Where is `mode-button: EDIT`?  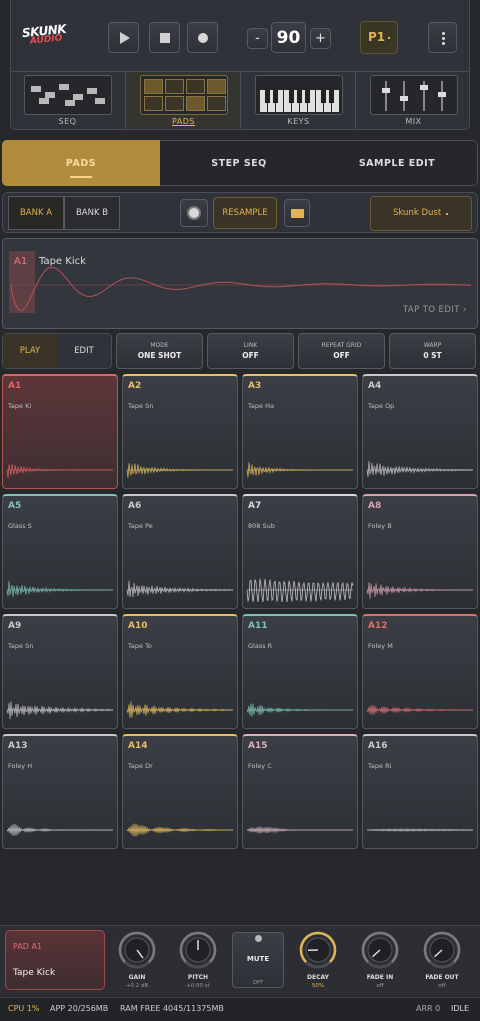
mode-button: EDIT is located at coordinates (84, 351).